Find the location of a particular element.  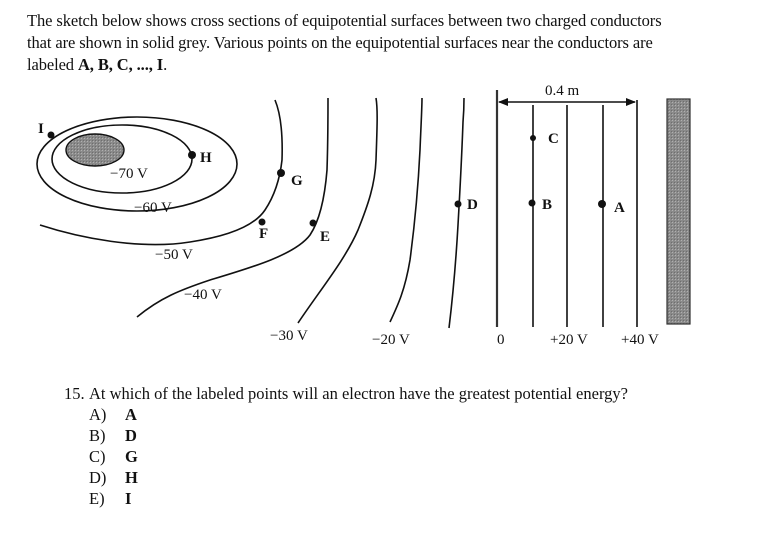

choice-c: C) G is located at coordinates (113, 456).